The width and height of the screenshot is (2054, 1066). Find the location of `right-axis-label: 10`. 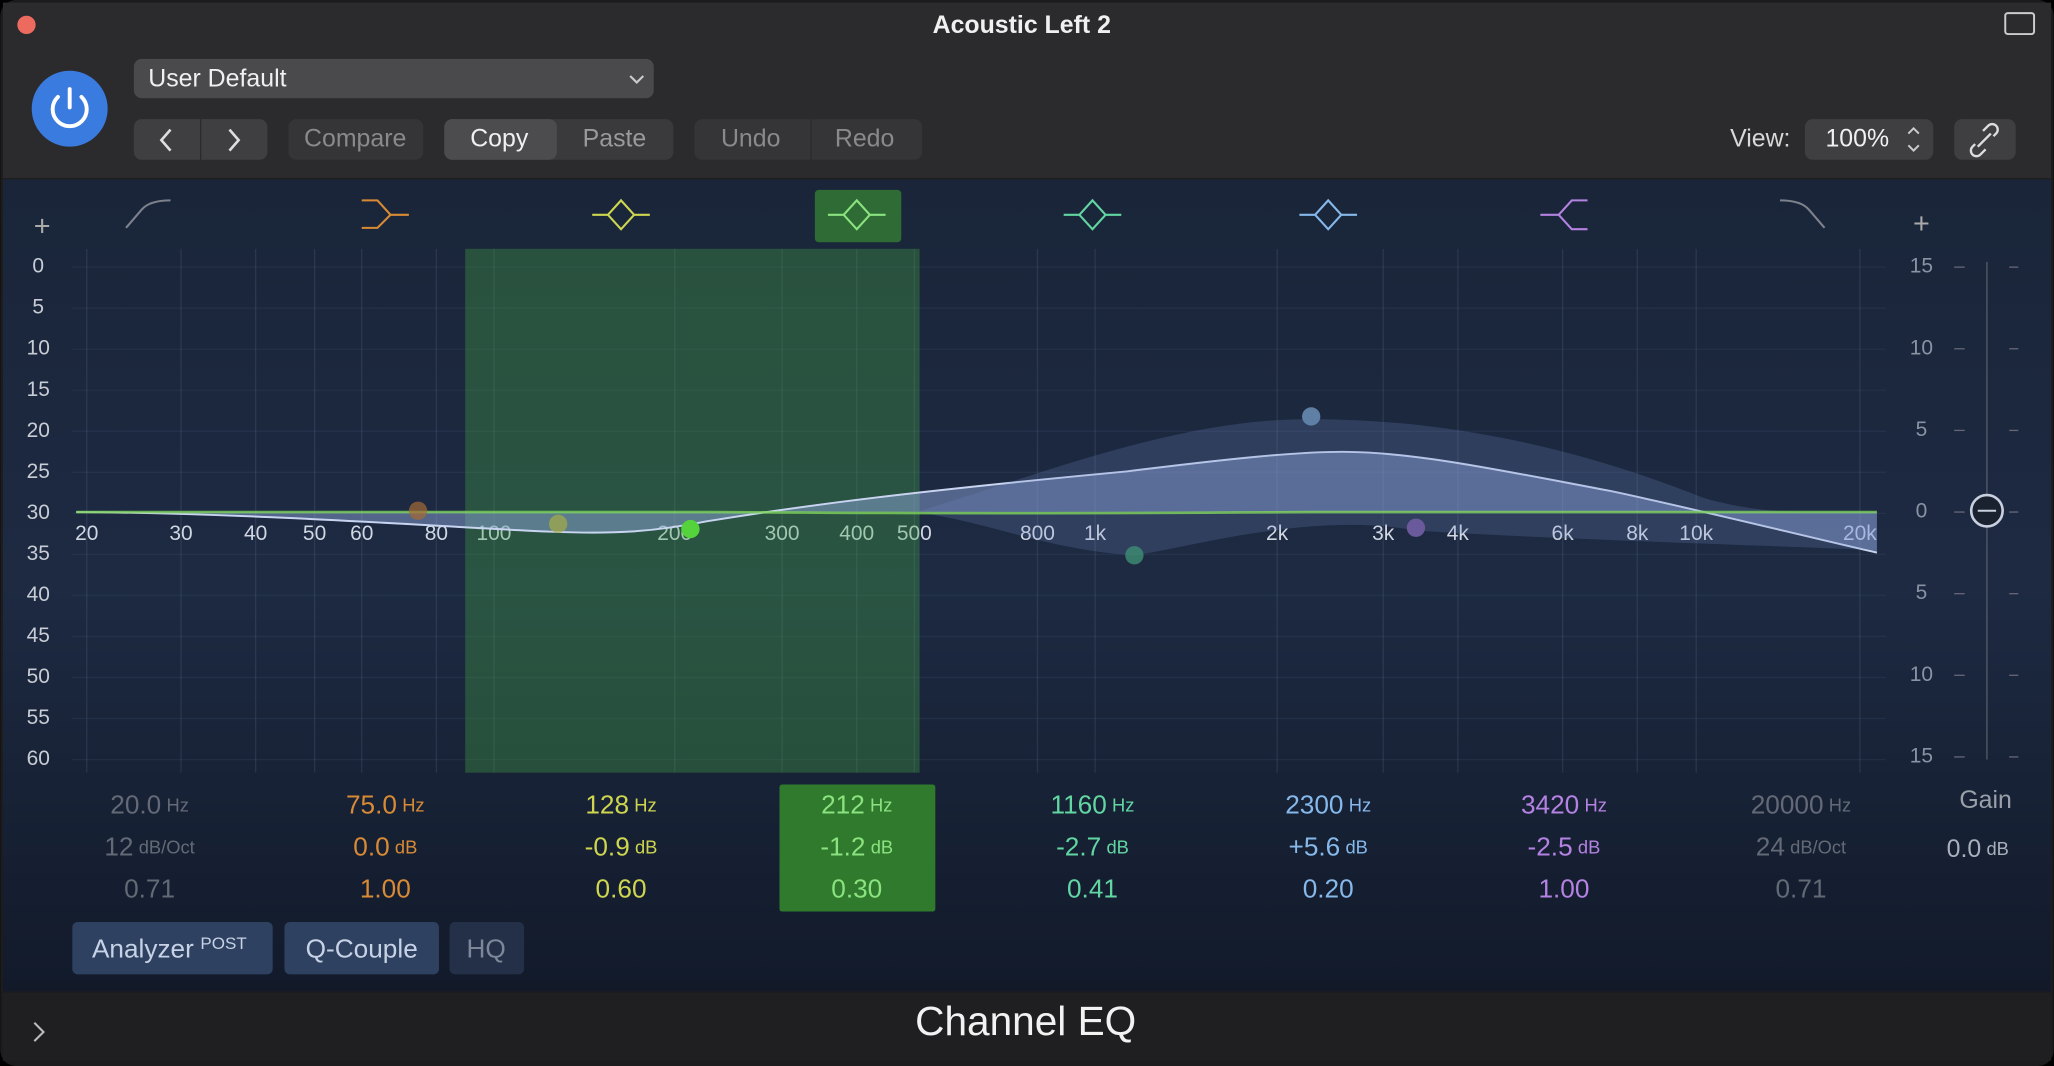

right-axis-label: 10 is located at coordinates (1921, 674).